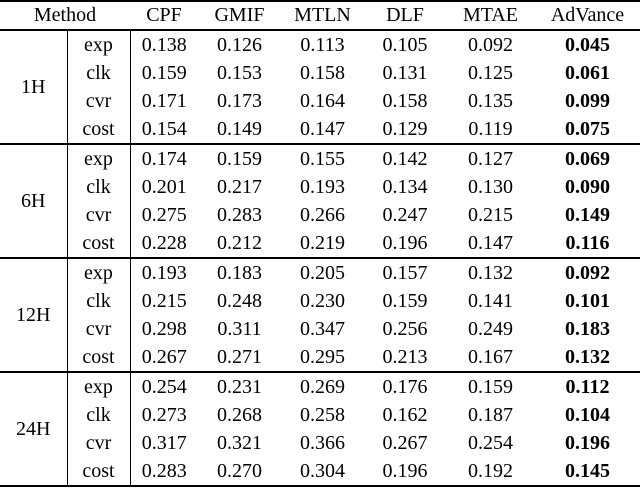 The width and height of the screenshot is (640, 488). Describe the element at coordinates (239, 15) in the screenshot. I see `header-gmif: GMIF` at that location.